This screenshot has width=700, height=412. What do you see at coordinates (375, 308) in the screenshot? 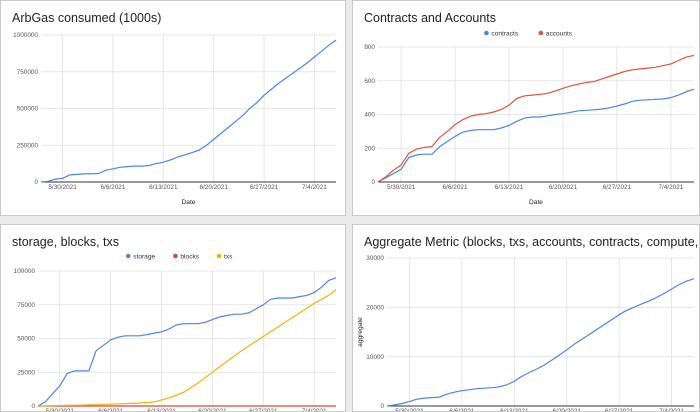
I see `y-tick-label: 20000` at bounding box center [375, 308].